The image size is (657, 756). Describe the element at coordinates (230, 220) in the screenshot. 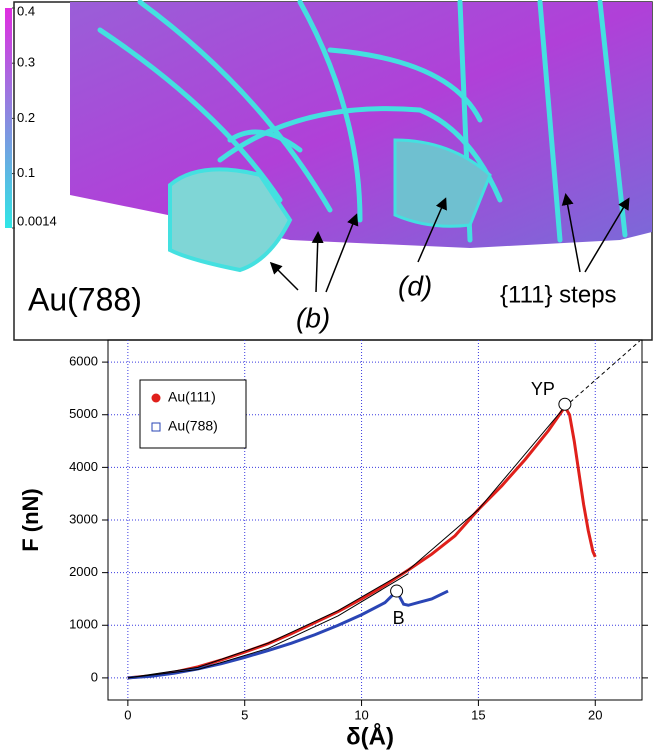

I see `prismatic-loop` at that location.